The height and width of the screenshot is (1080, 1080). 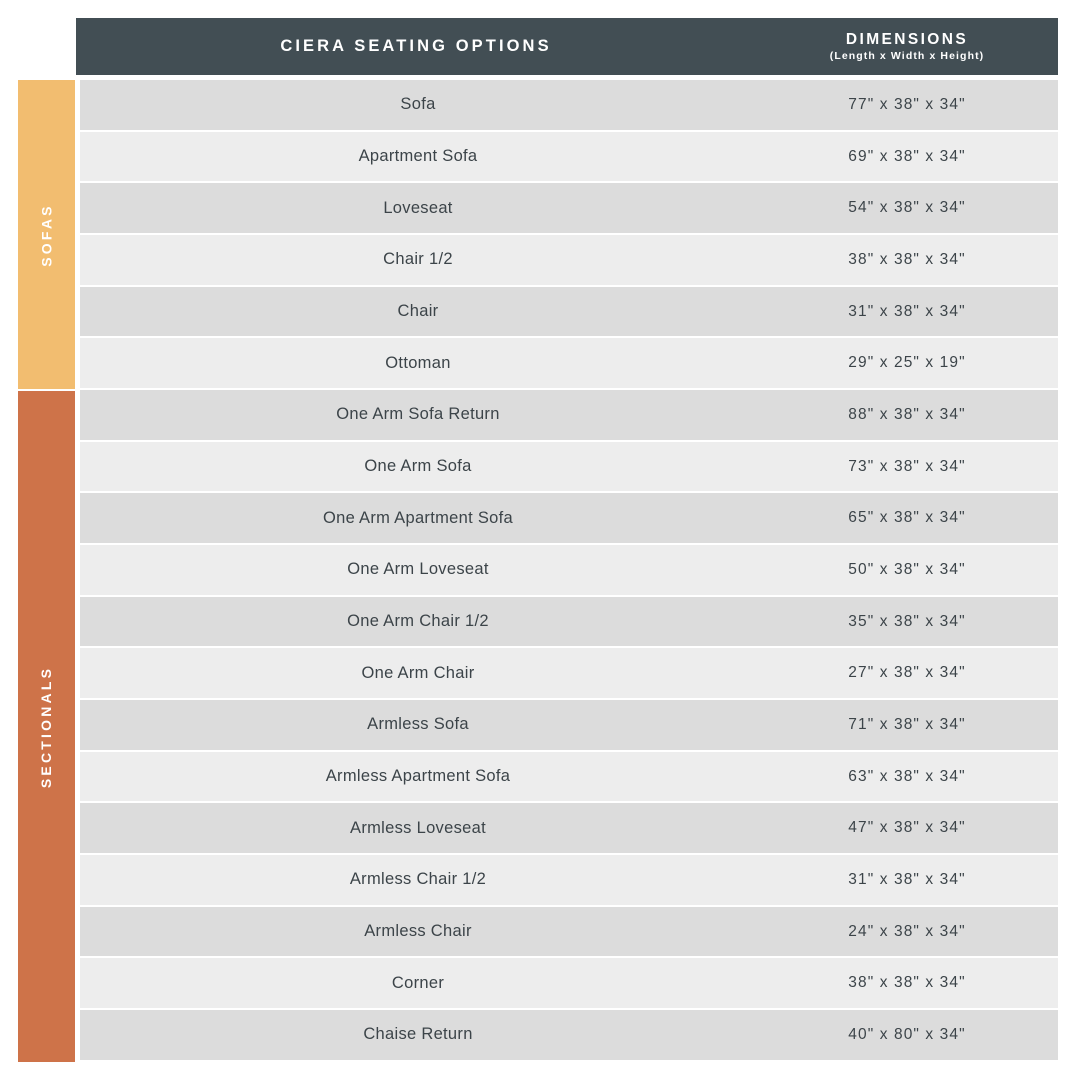 I want to click on seating-option-dimensions: 24" x 38" x 34", so click(x=907, y=931).